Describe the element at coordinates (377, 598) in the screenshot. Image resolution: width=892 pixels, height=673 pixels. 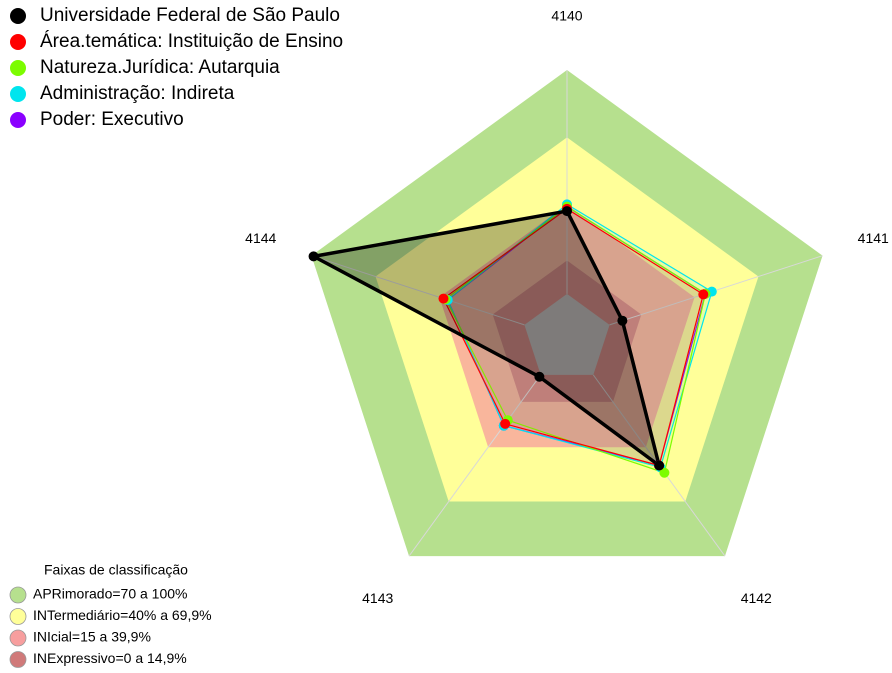
I see `axis-label: 4143` at that location.